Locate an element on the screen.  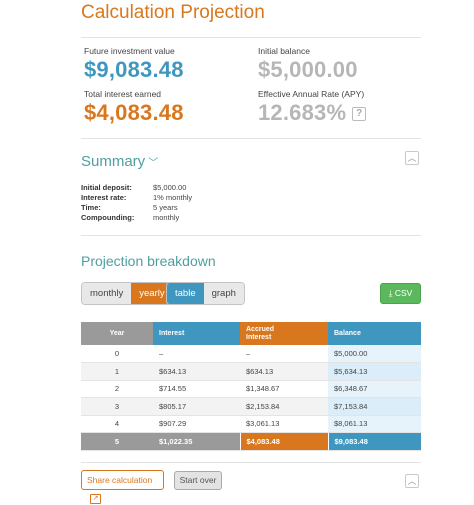
interest-cell: $714.55 is located at coordinates (196, 389).